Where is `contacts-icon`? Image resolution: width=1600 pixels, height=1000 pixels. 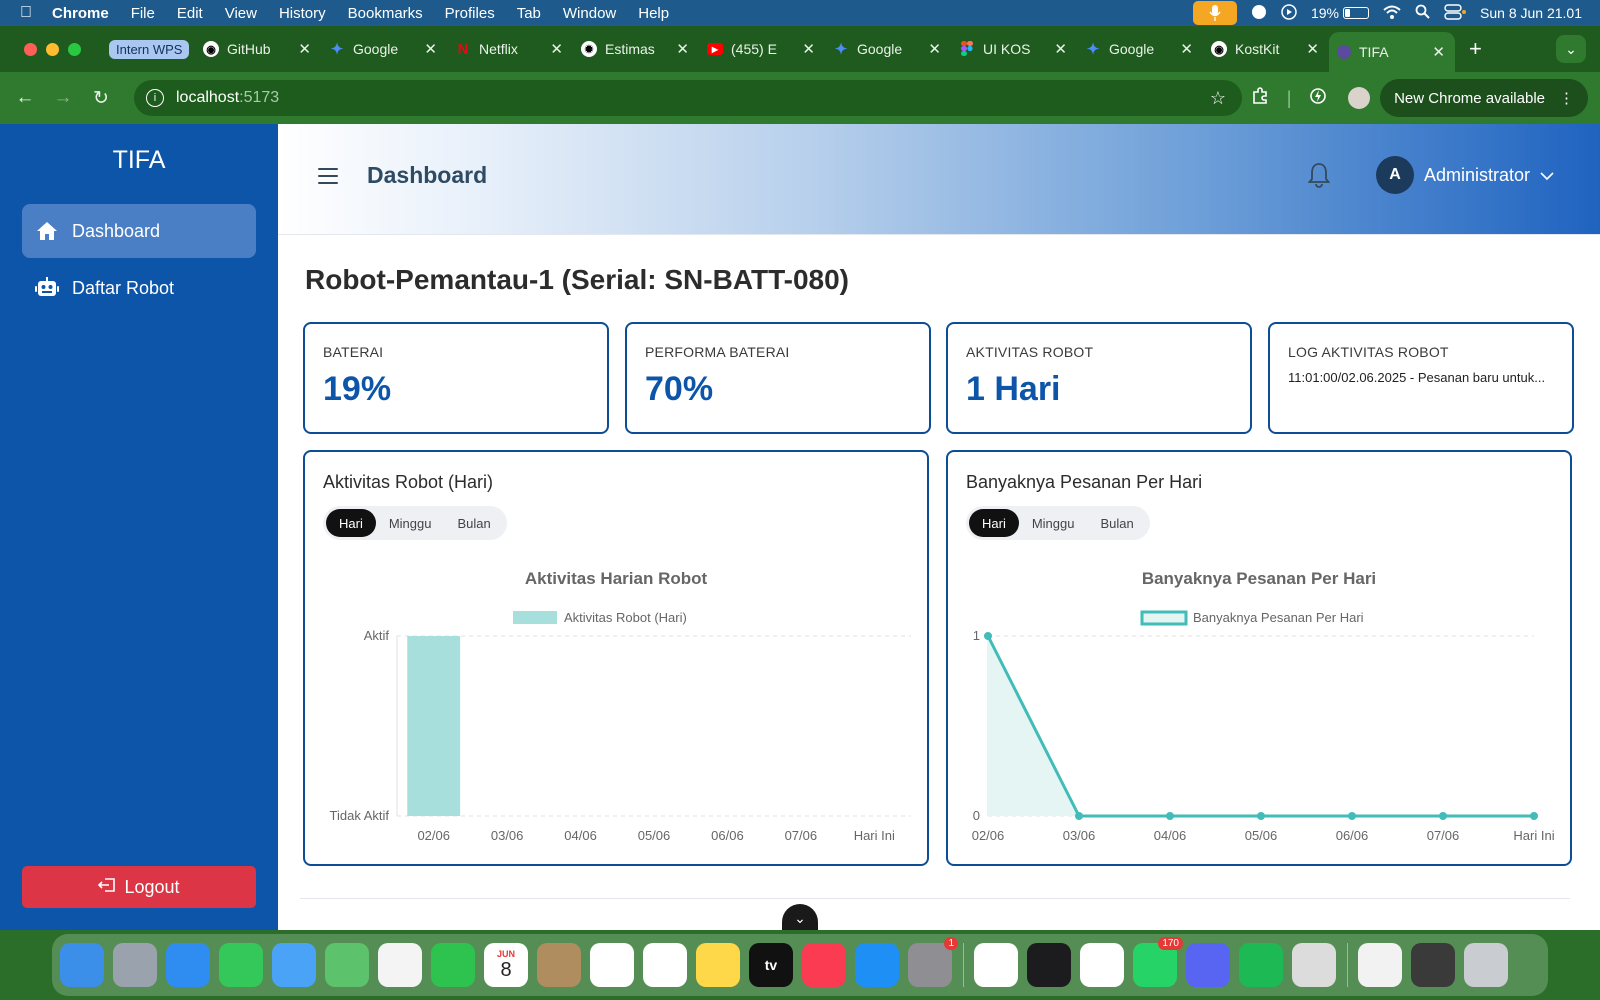 contacts-icon is located at coordinates (559, 965).